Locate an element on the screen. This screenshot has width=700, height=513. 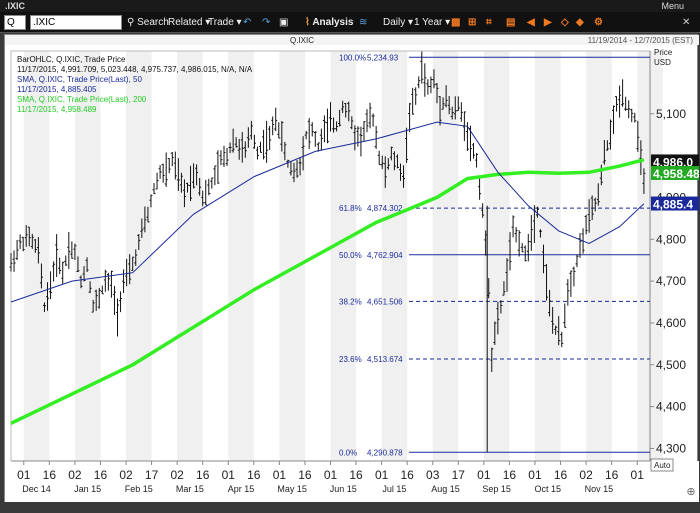
search-icon: ⚲ is located at coordinates (131, 22).